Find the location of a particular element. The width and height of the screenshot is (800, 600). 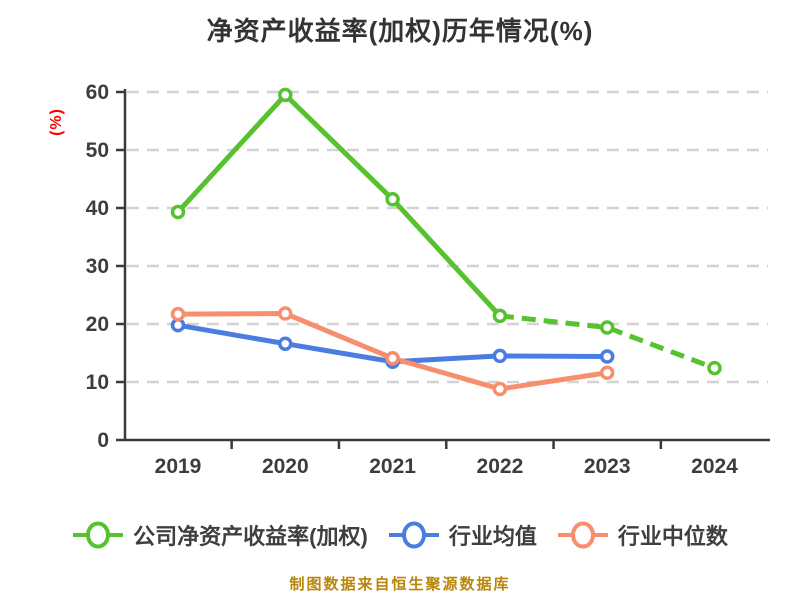

legend-item-industry-median: 行业中位数 is located at coordinates (642, 535).